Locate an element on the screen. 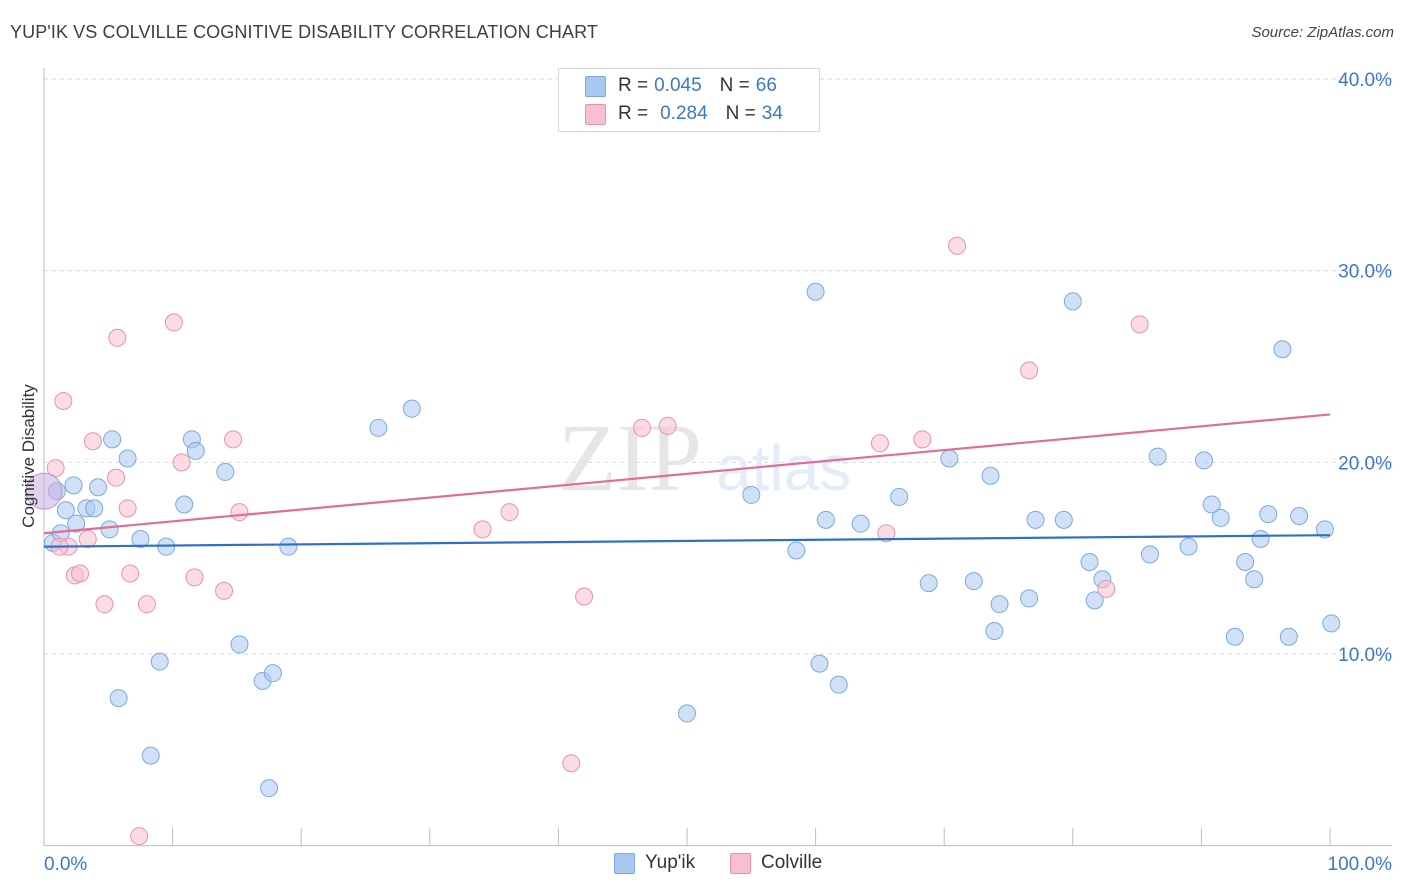  legend-row-colville: R = 0.284 N = 34 is located at coordinates (684, 114).